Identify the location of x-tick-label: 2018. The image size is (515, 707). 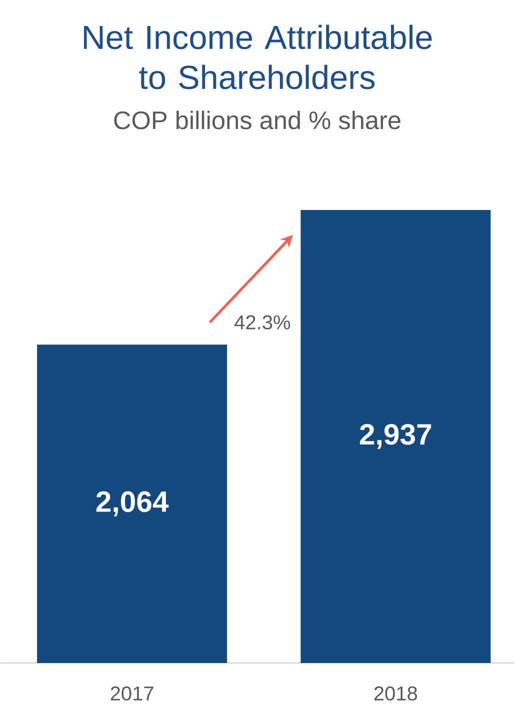
(396, 693).